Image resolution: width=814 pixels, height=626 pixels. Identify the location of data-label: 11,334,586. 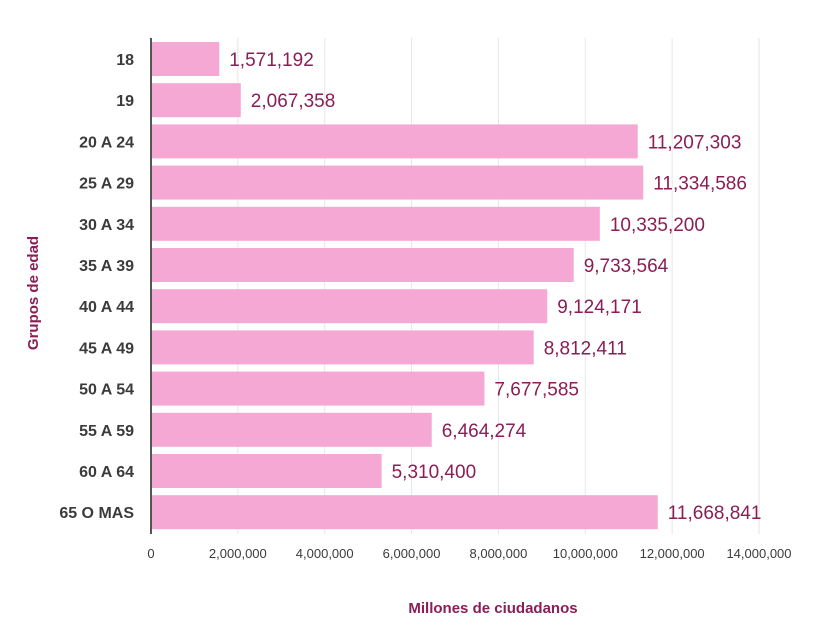
(700, 184).